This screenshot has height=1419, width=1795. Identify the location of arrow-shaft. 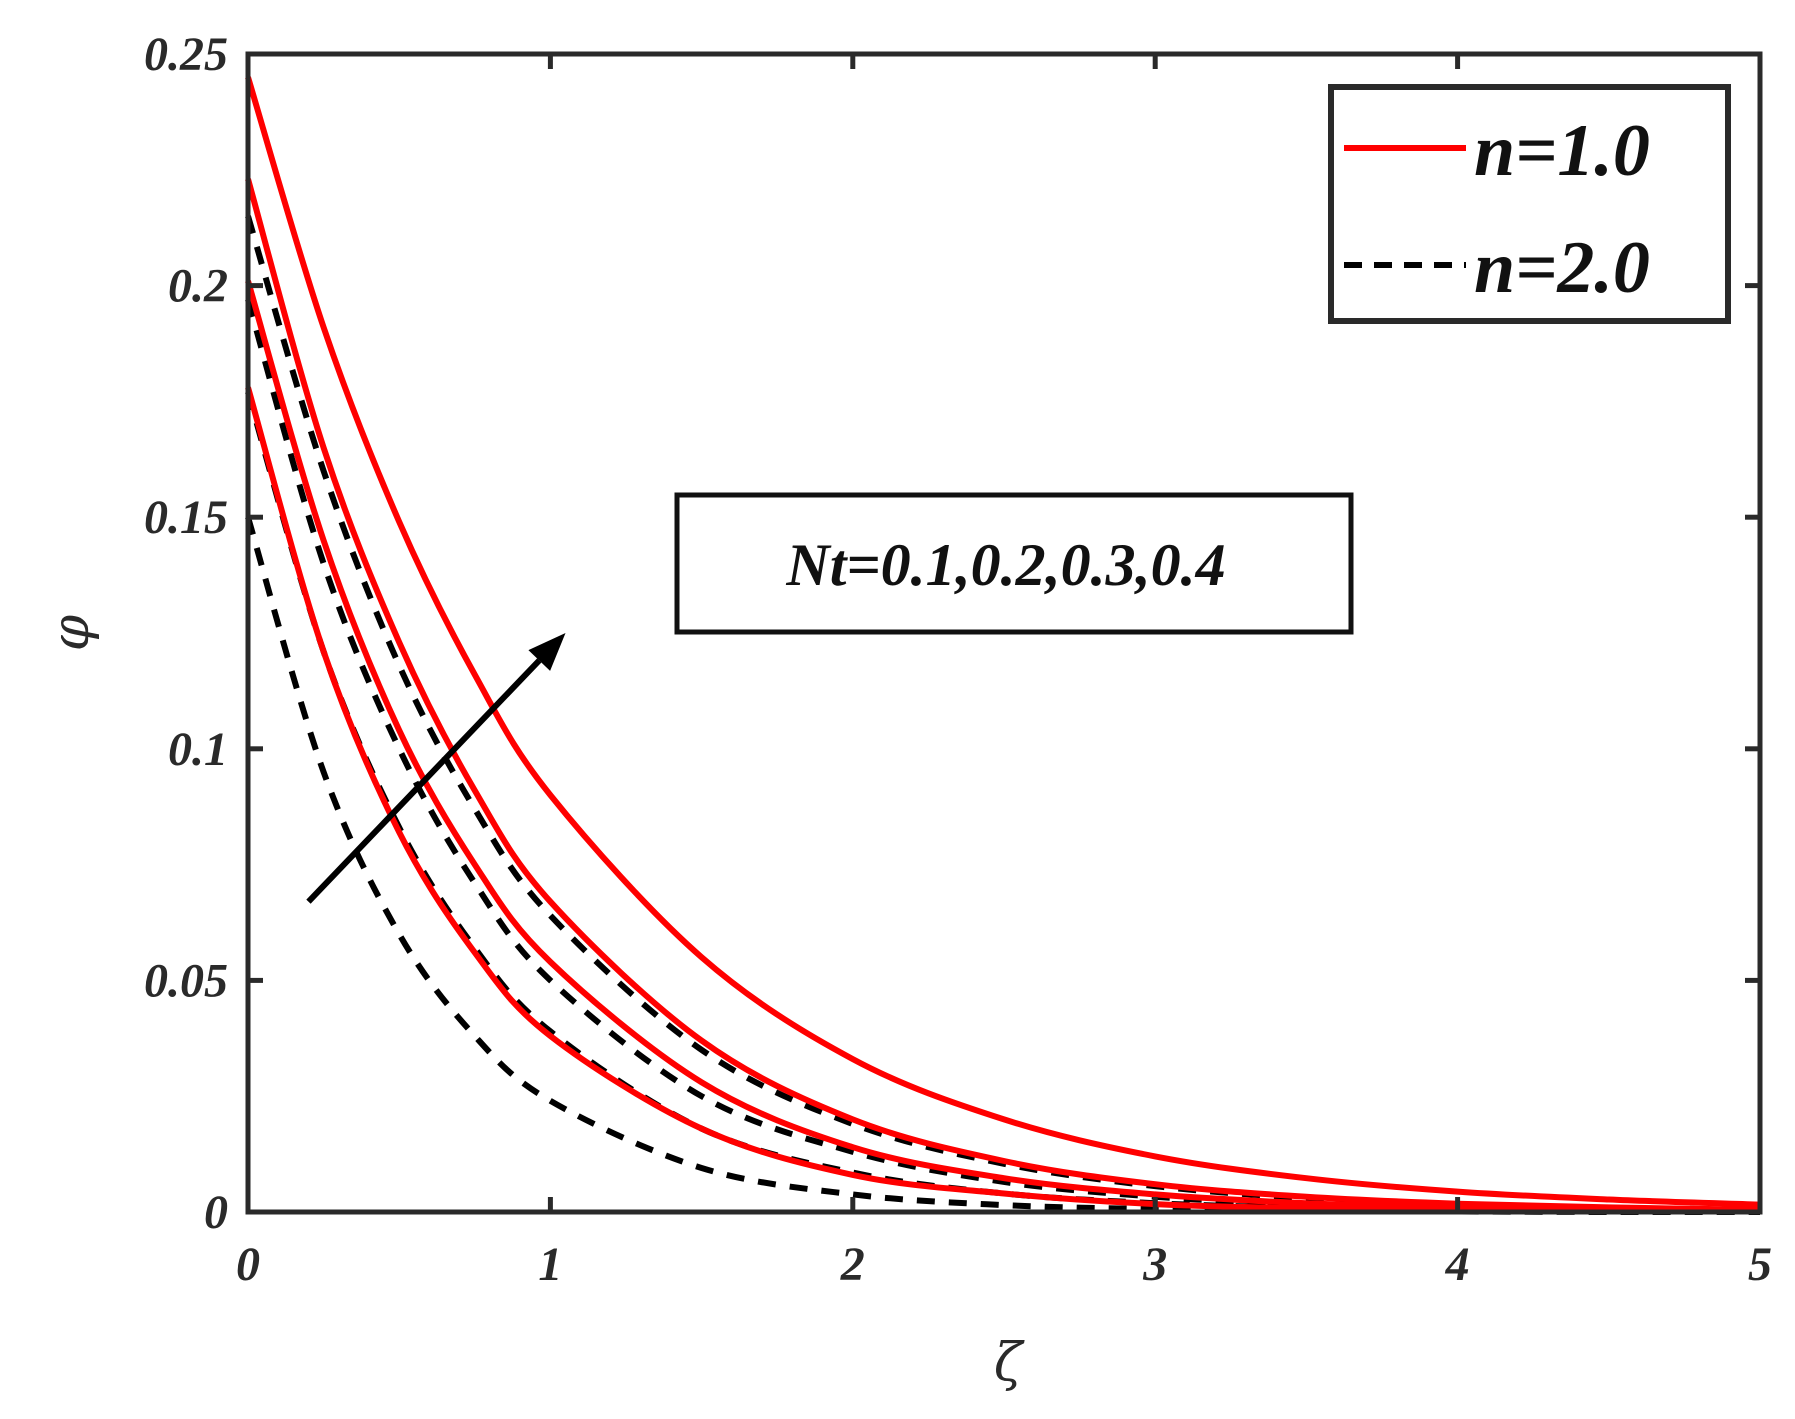
(424, 781).